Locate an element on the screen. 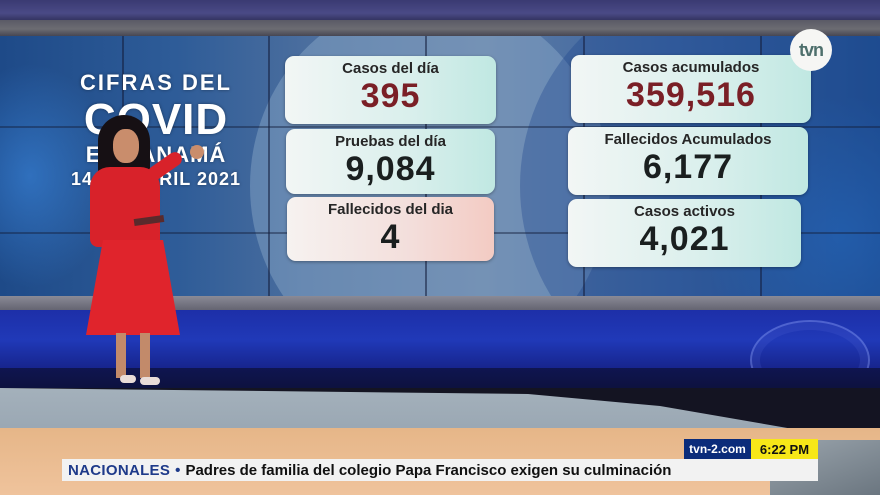  stat-card-daily-deaths: Fallecidos del dia 4 is located at coordinates (390, 229).